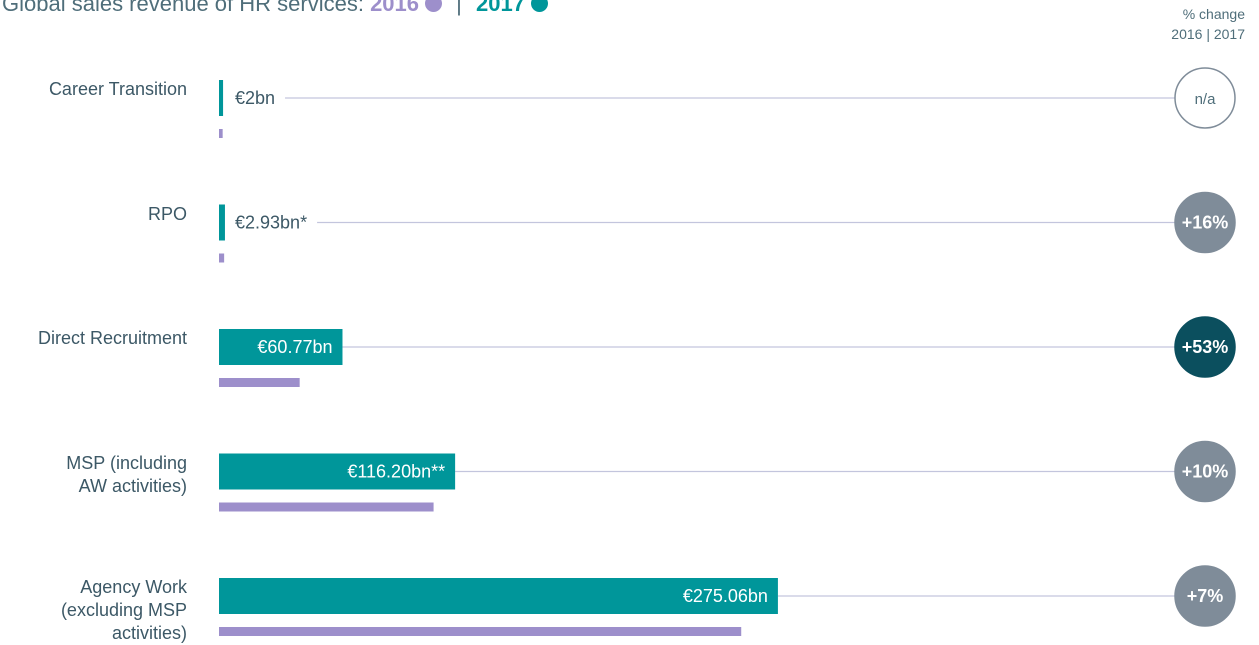 Image resolution: width=1259 pixels, height=645 pixels. What do you see at coordinates (395, 8) in the screenshot?
I see `legend-entry: 2016` at bounding box center [395, 8].